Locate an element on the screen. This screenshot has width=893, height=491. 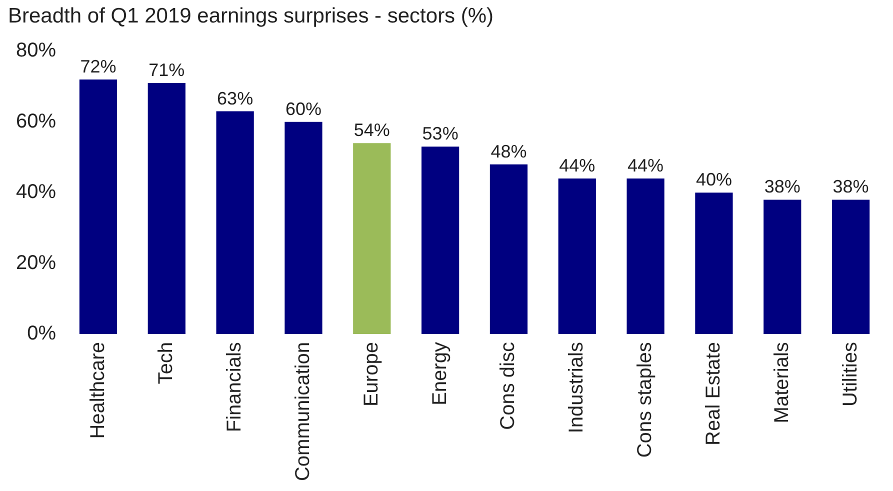
data-label: 54% is located at coordinates (372, 130).